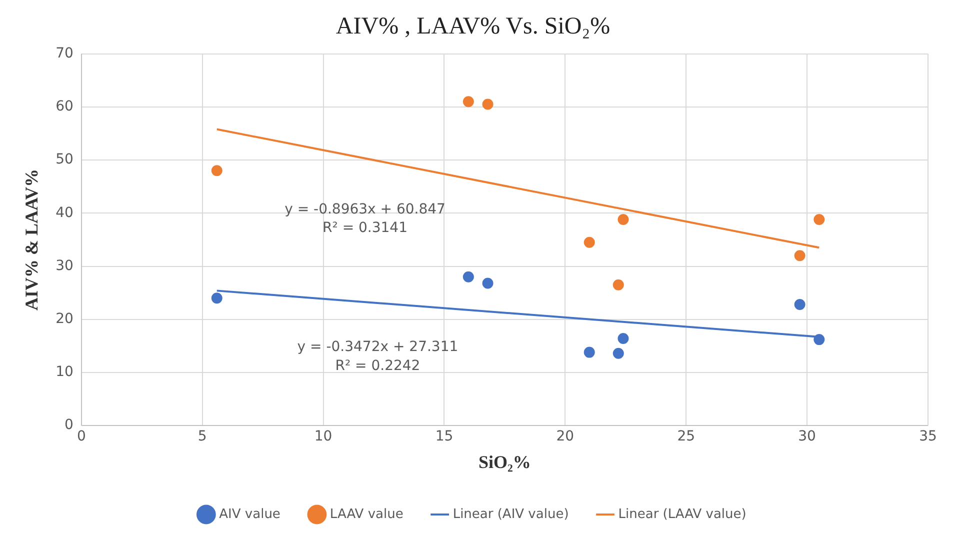 Image resolution: width=959 pixels, height=545 pixels. Describe the element at coordinates (65, 319) in the screenshot. I see `y-tick-label: 20` at that location.